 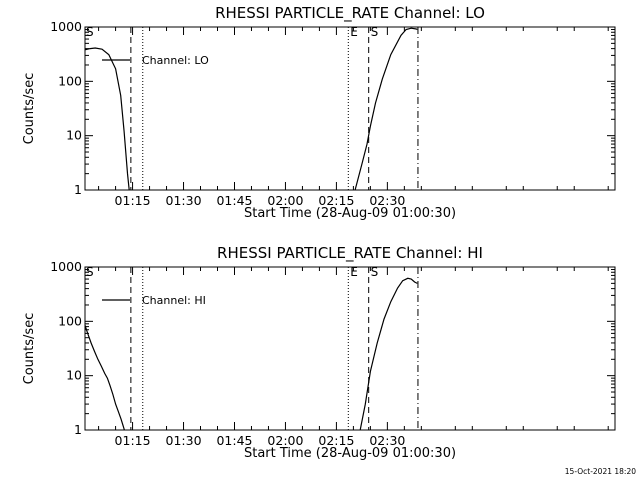 What do you see at coordinates (350, 13) in the screenshot?
I see `chart-title: RHESSI PARTICLE_RATE Channel: LO` at bounding box center [350, 13].